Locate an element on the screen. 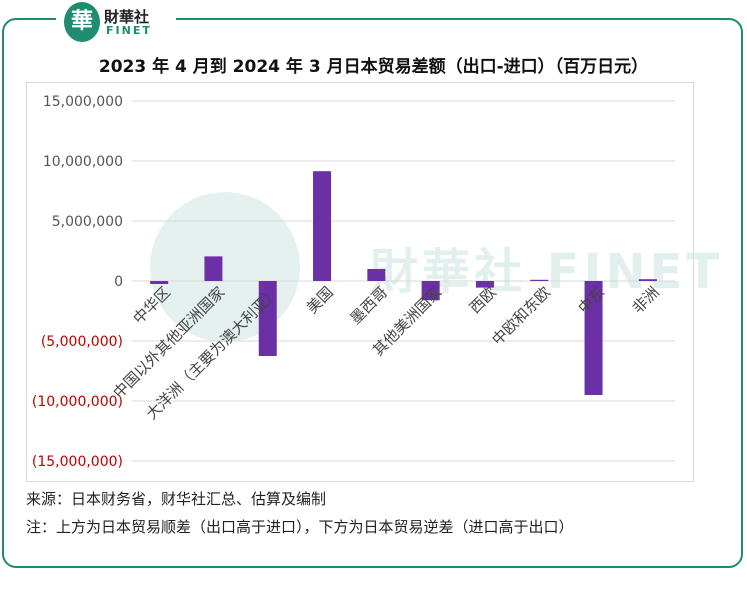 The width and height of the screenshot is (747, 592). x-tick-label: 西欧 is located at coordinates (483, 300).